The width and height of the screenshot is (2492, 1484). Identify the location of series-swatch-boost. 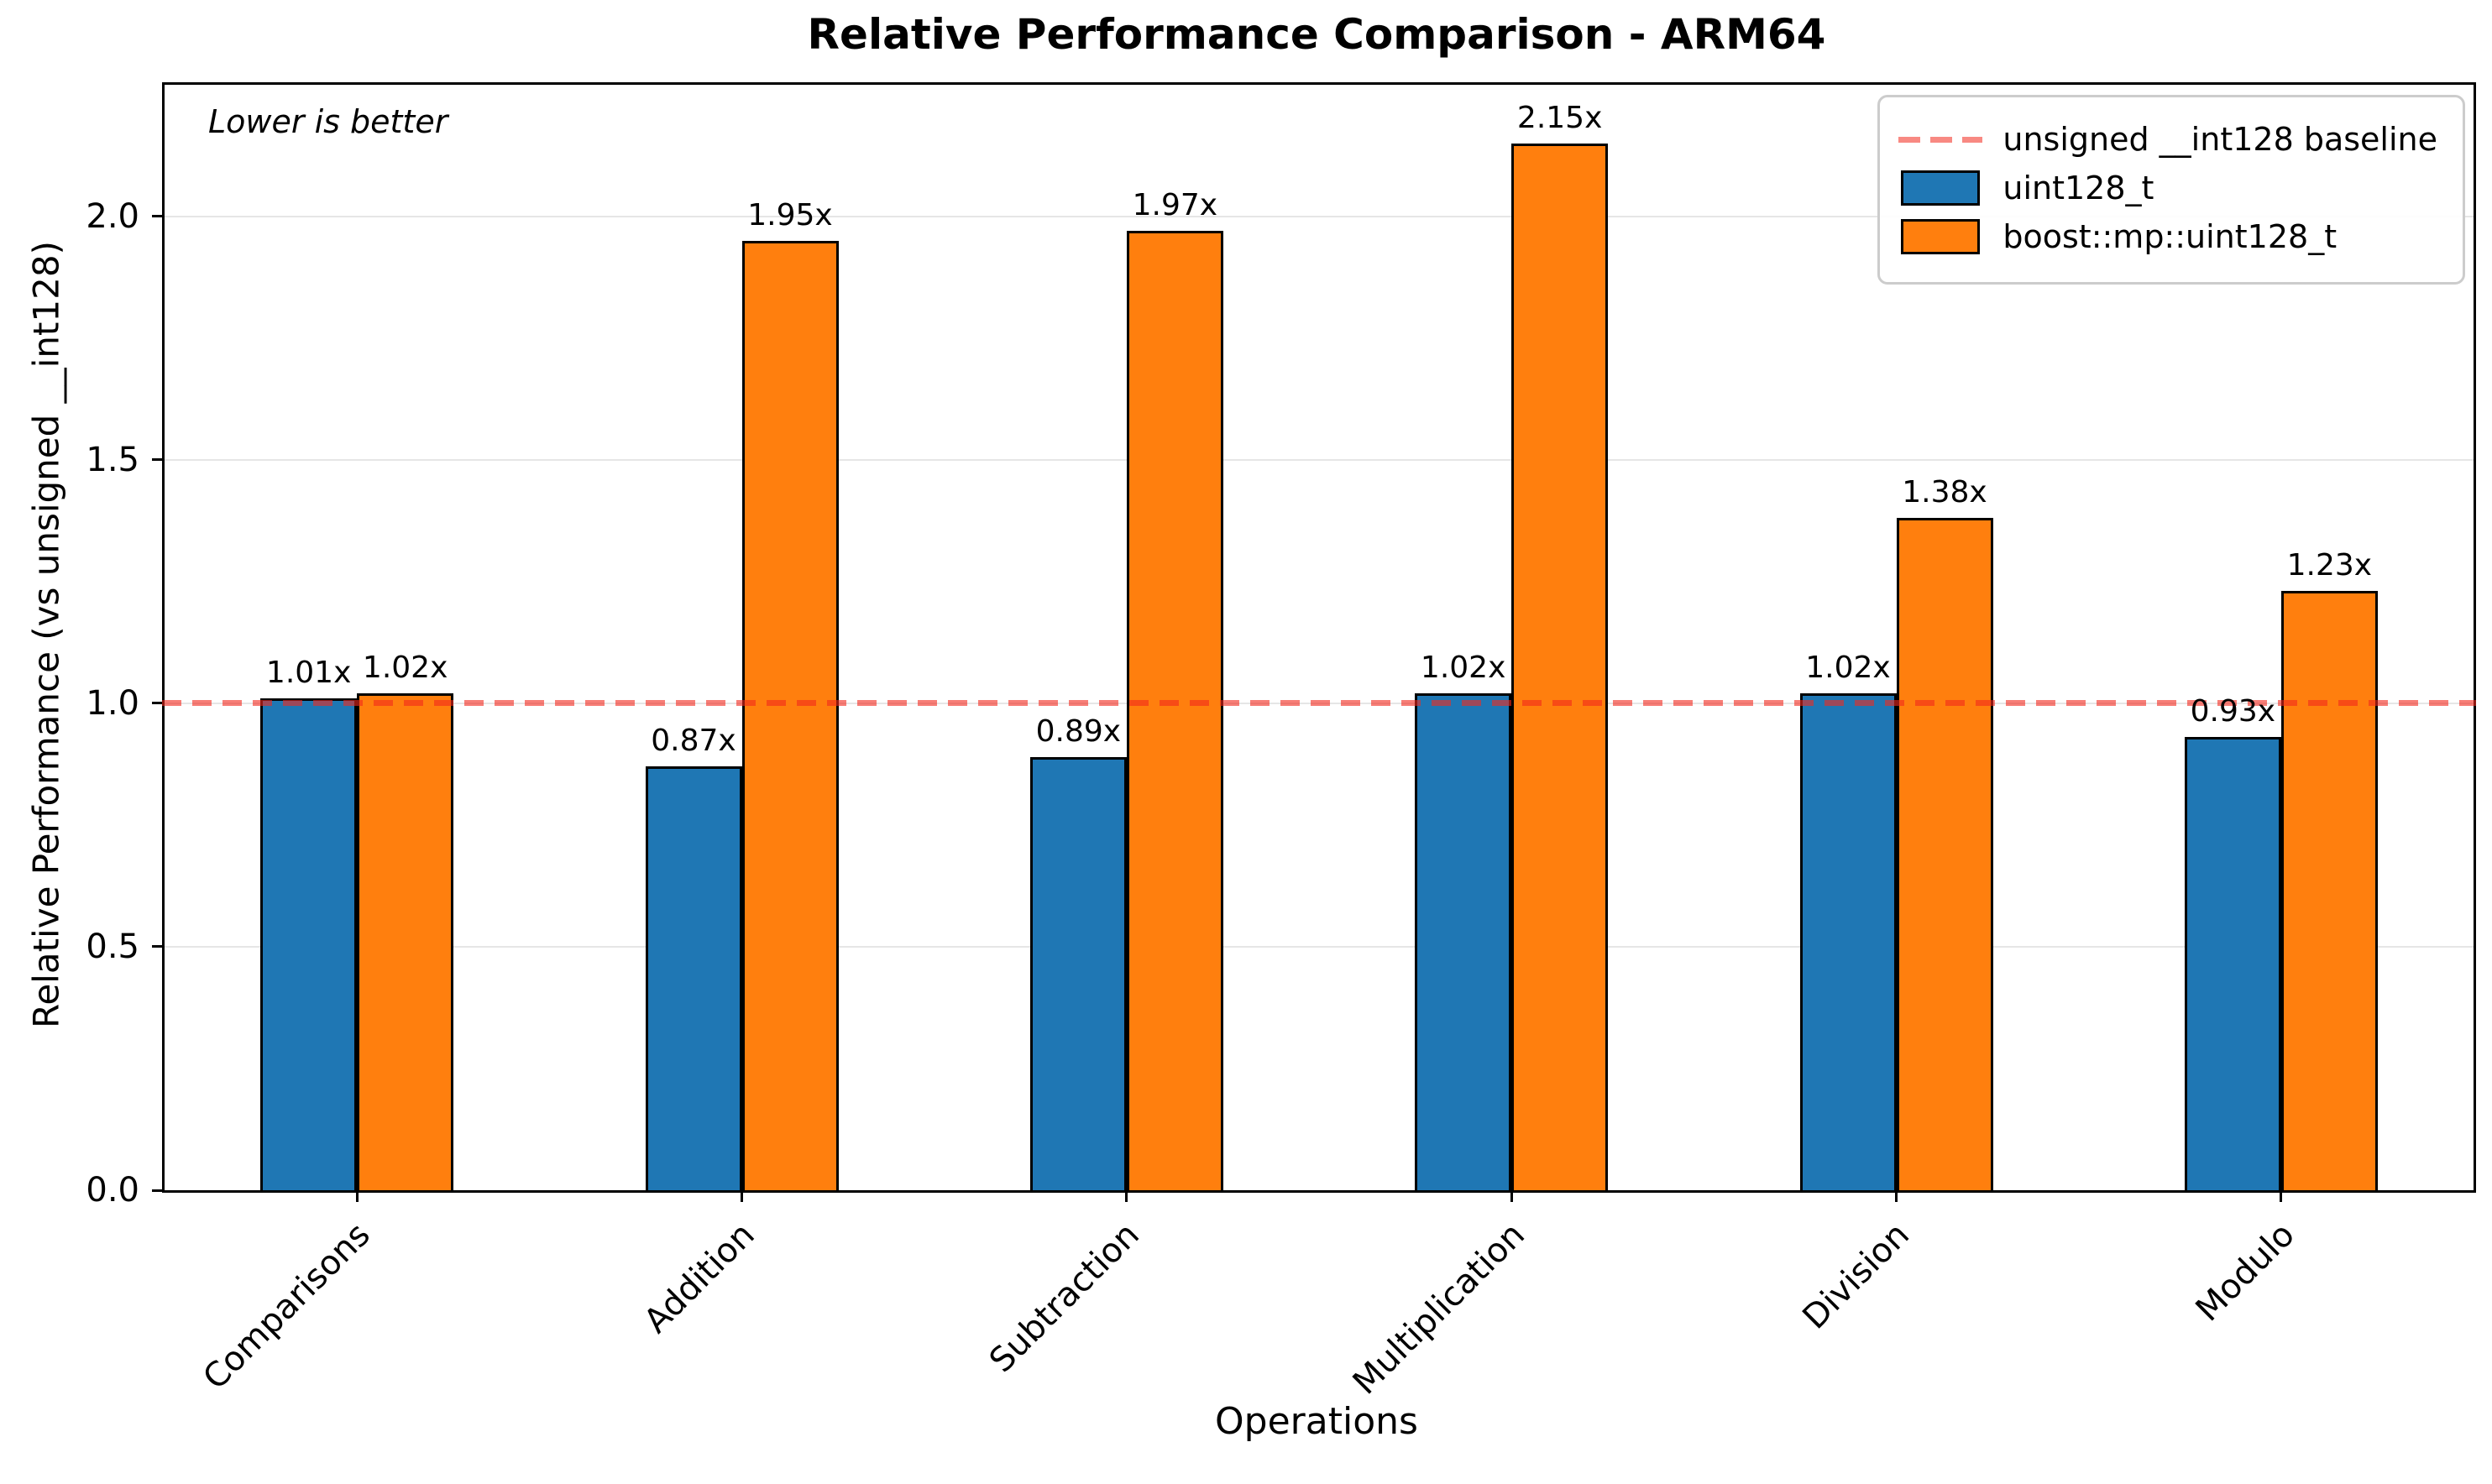
(1941, 236).